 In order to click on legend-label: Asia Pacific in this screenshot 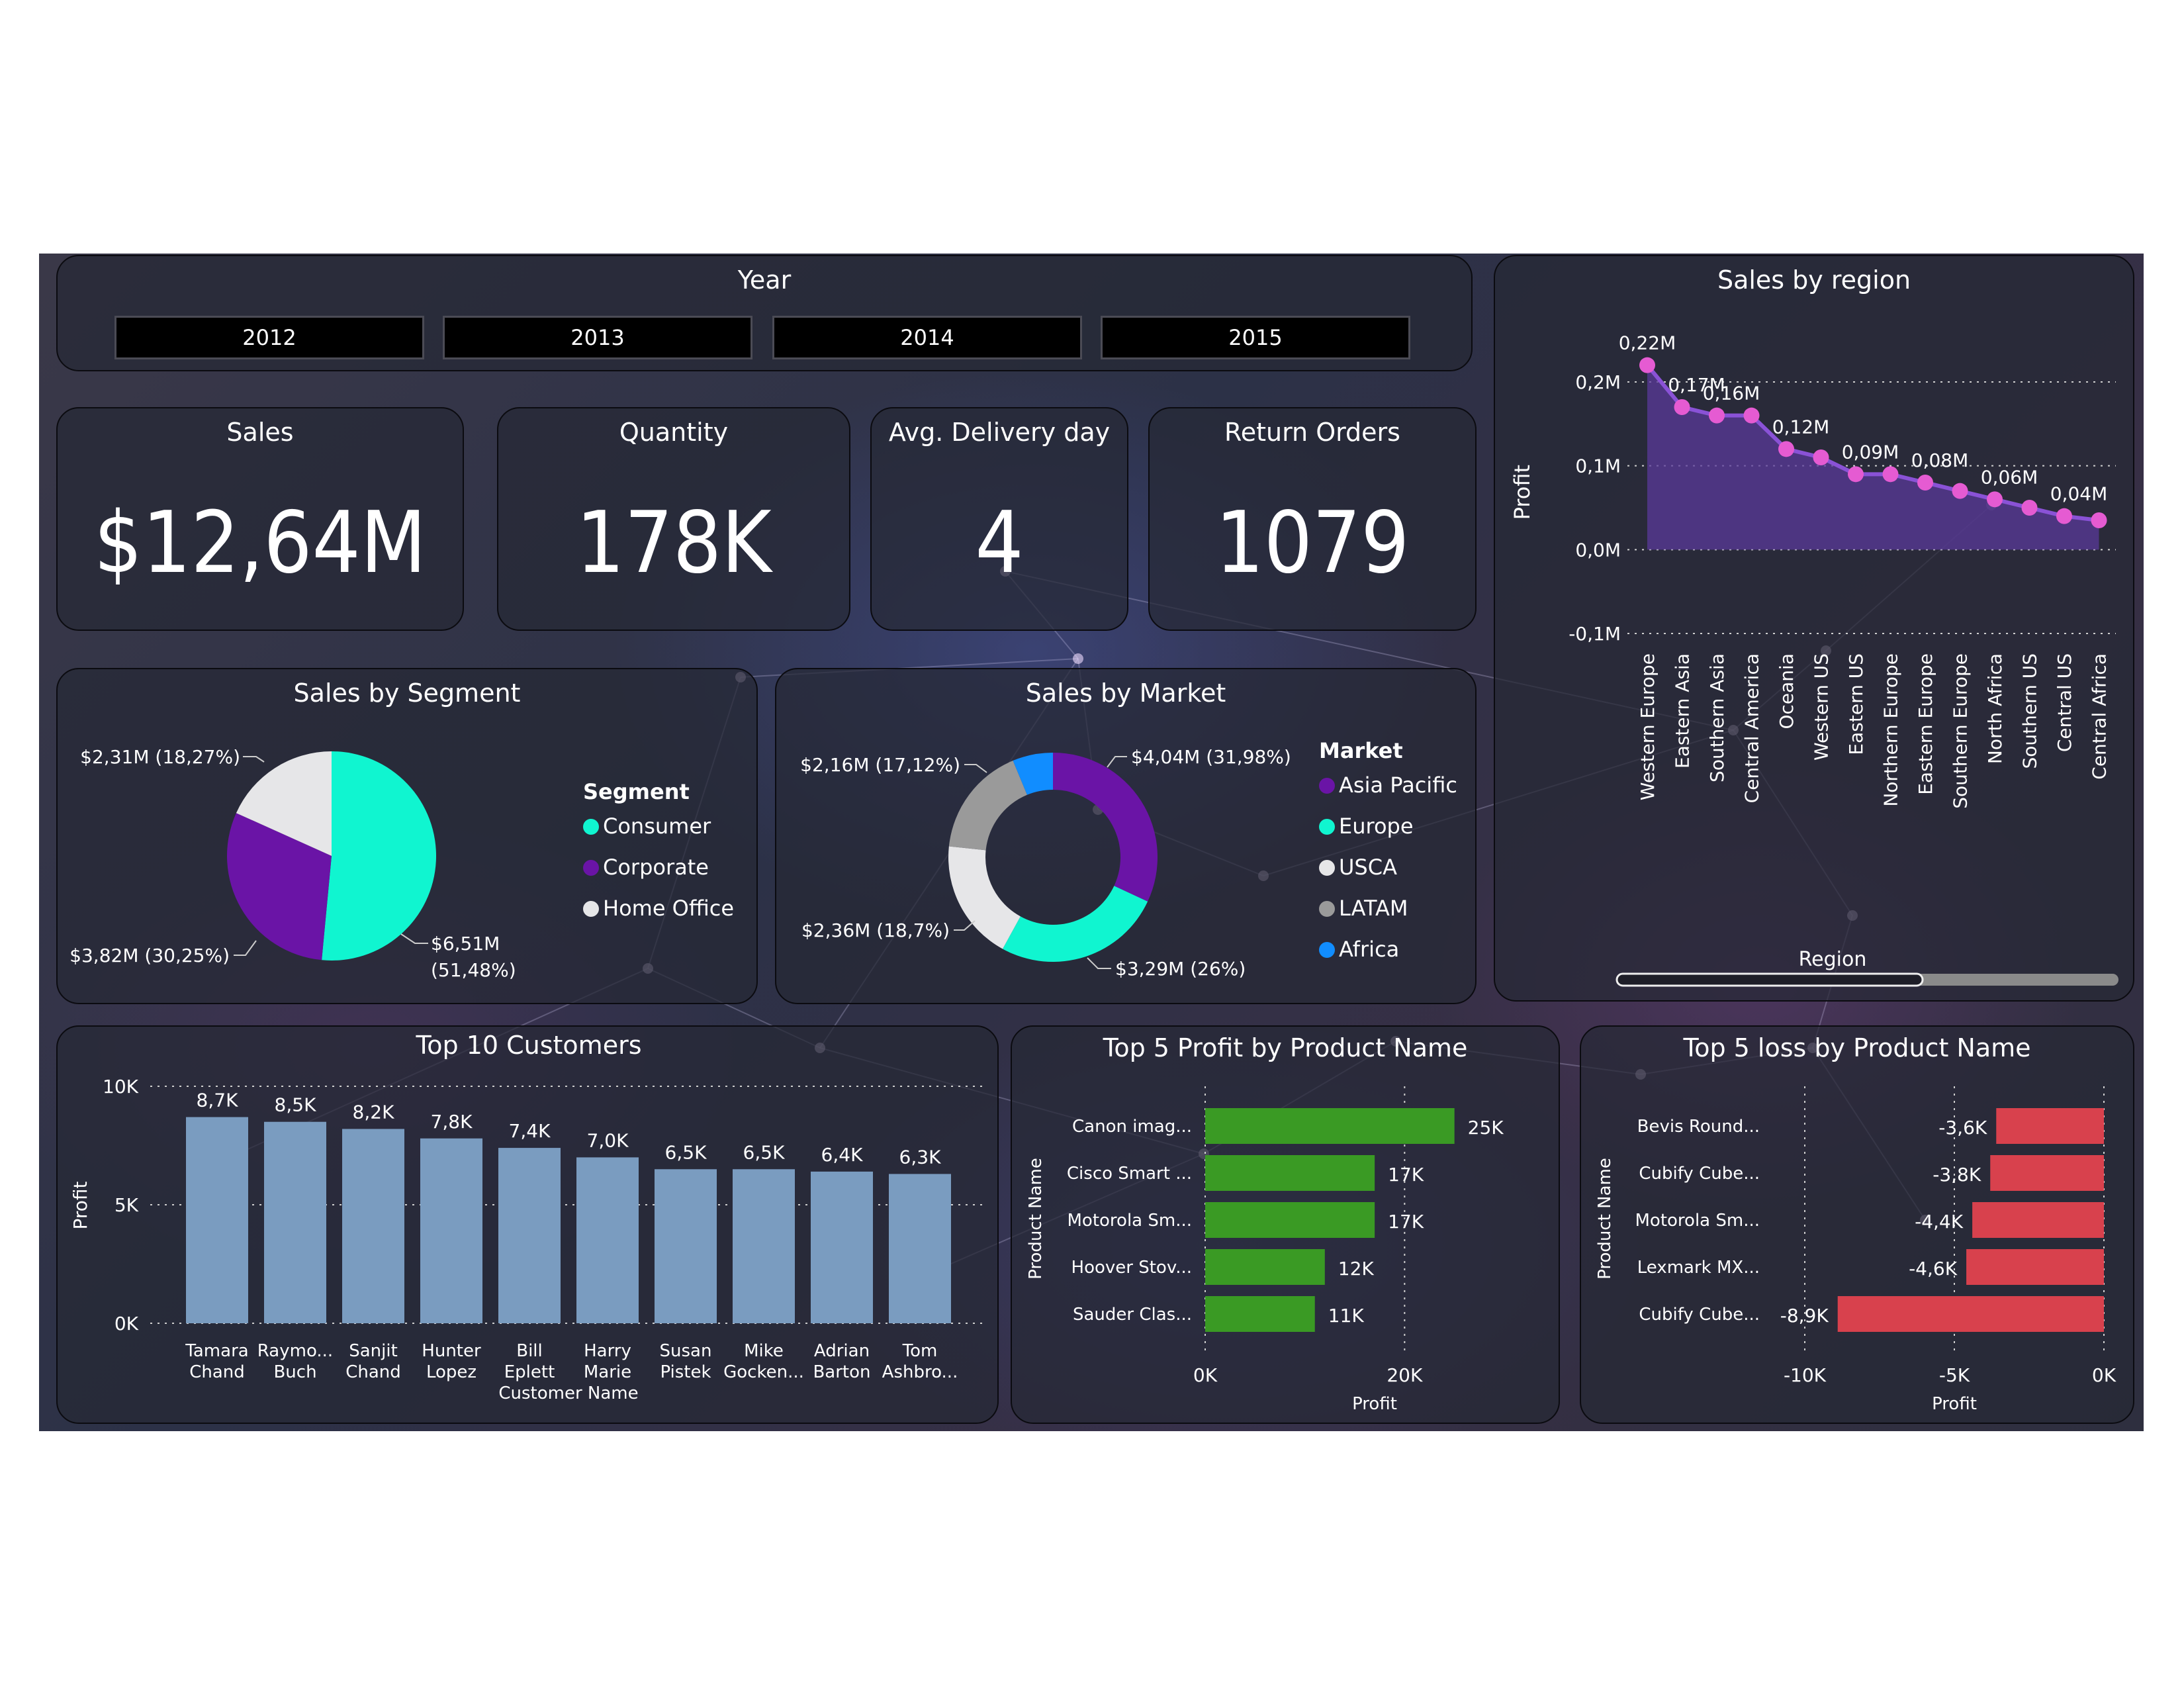, I will do `click(1398, 785)`.